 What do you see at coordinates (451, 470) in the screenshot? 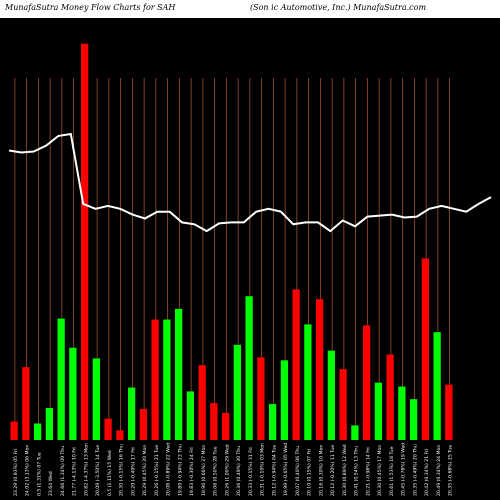
I see `x-tick-label: 20.35 (-0.68%) 25 Tue` at bounding box center [451, 470].